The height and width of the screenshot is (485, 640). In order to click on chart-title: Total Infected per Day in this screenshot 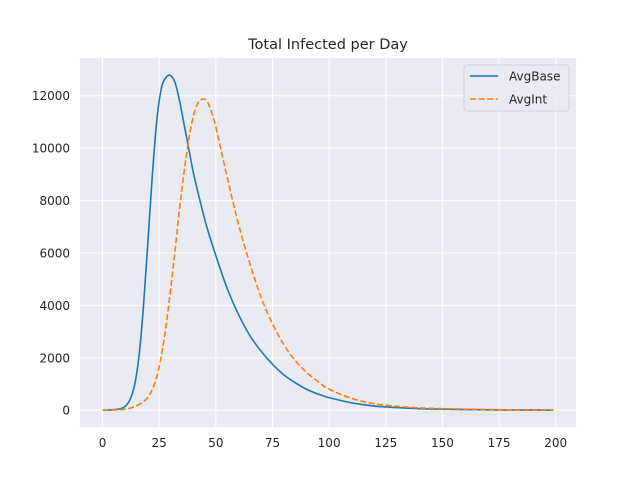, I will do `click(327, 45)`.